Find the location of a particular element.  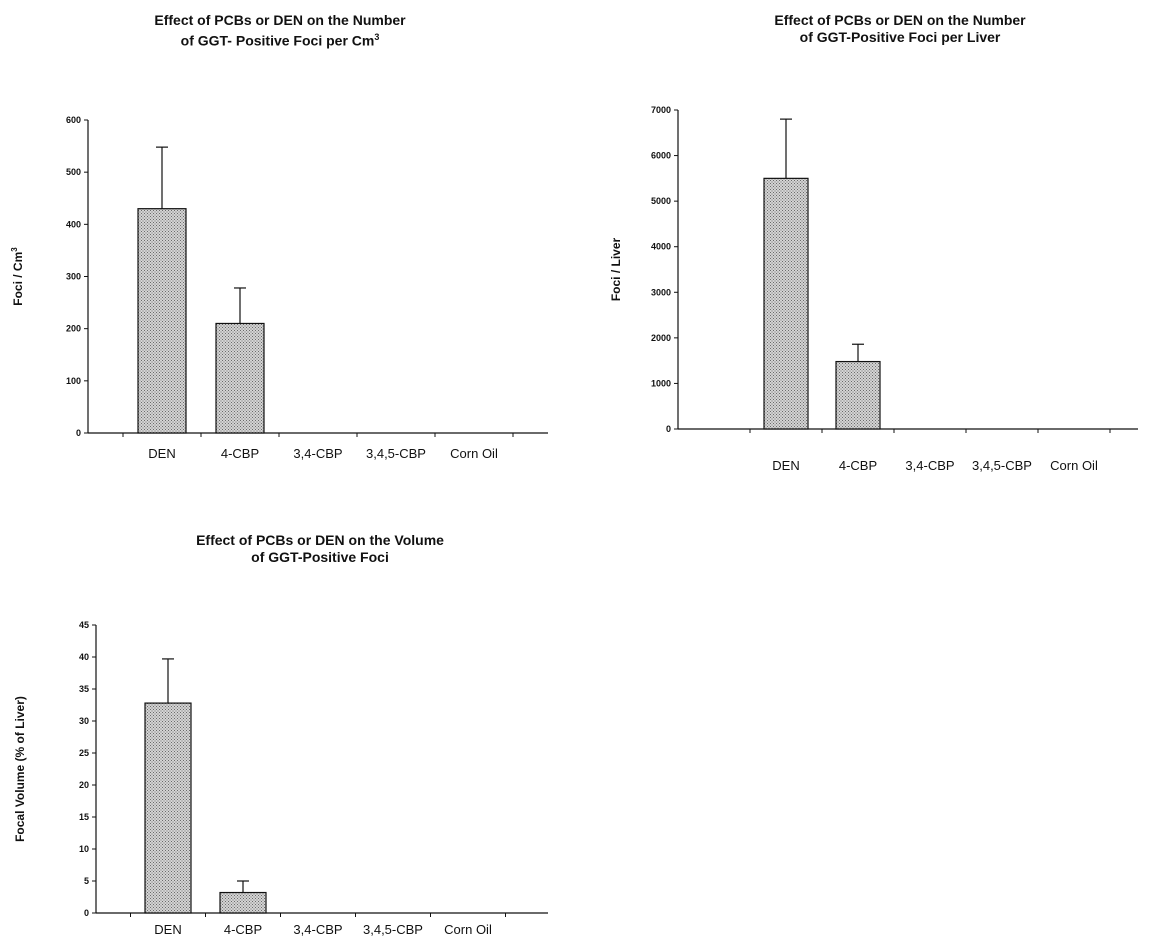

title-line-1: Effect of PCBs or DEN on the Volume is located at coordinates (320, 540).